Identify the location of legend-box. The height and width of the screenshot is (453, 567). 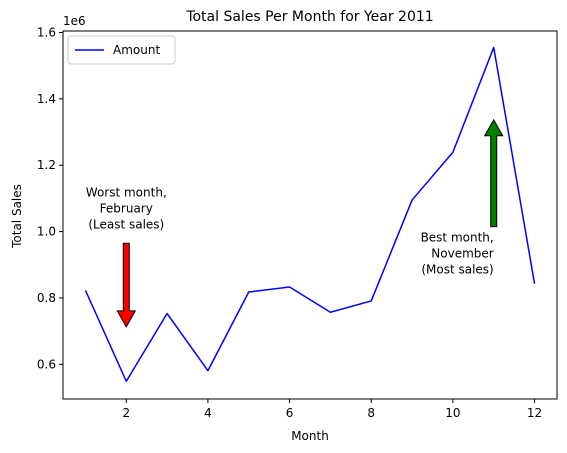
(121, 50).